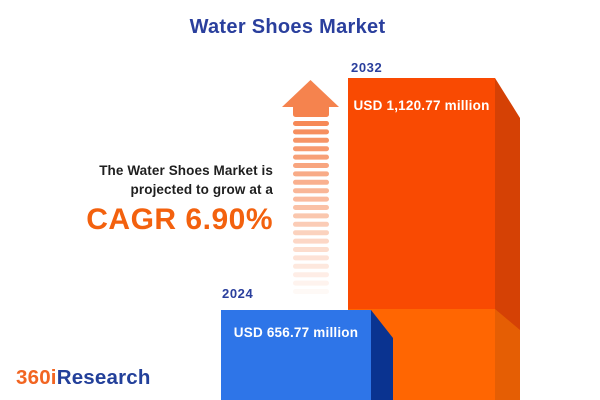  What do you see at coordinates (421, 105) in the screenshot?
I see `bar-value-2032: USD 1,120.77 million` at bounding box center [421, 105].